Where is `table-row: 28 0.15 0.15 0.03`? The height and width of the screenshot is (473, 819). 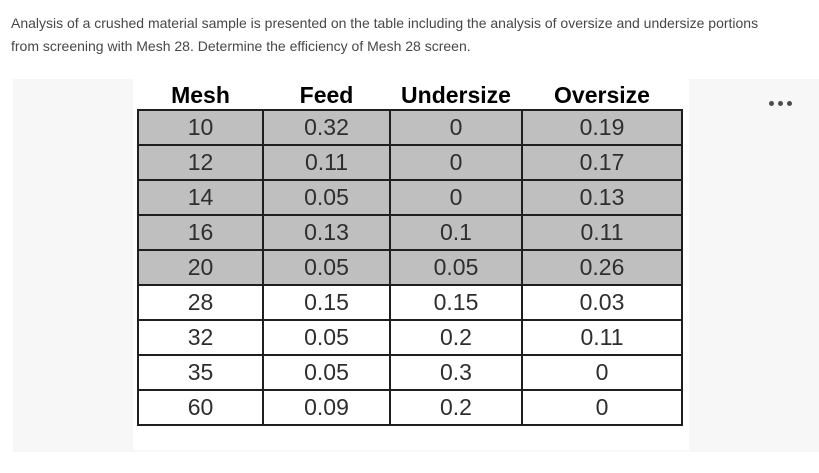 table-row: 28 0.15 0.15 0.03 is located at coordinates (410, 302).